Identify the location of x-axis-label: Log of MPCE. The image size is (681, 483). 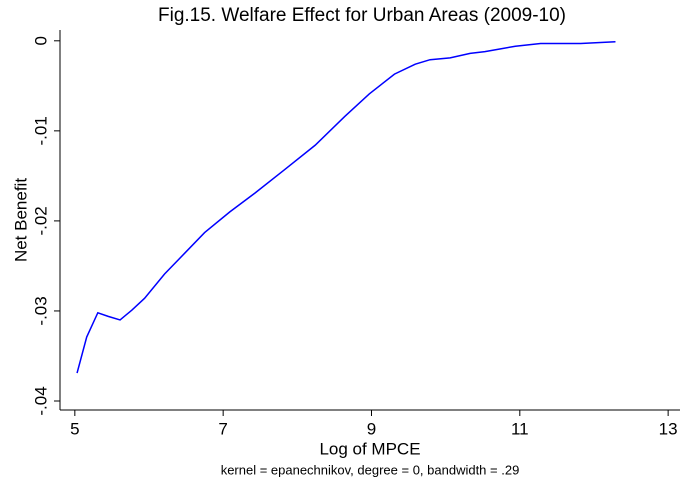
(369, 448).